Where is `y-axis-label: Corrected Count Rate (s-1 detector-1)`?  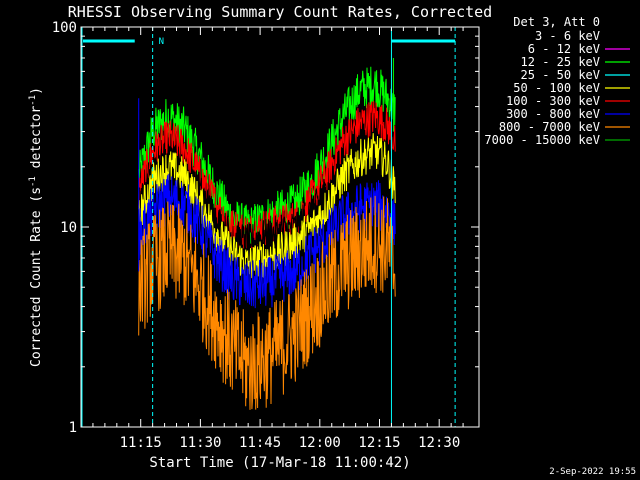 y-axis-label: Corrected Count Rate (s-1 detector-1) is located at coordinates (36, 227).